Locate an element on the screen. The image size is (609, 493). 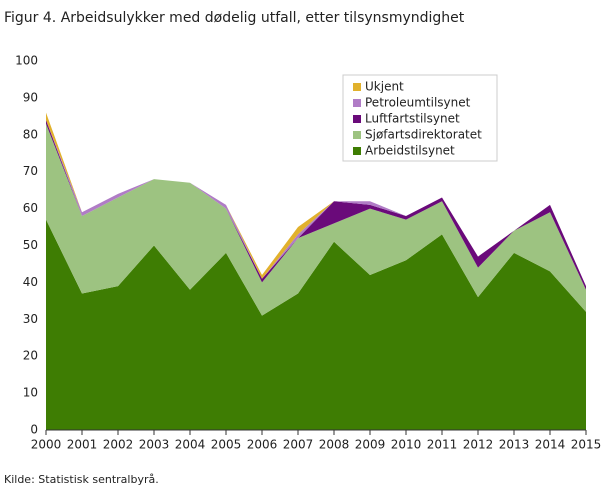
source: Kilde: Statistisk sentralbyrå. is located at coordinates (81, 479).